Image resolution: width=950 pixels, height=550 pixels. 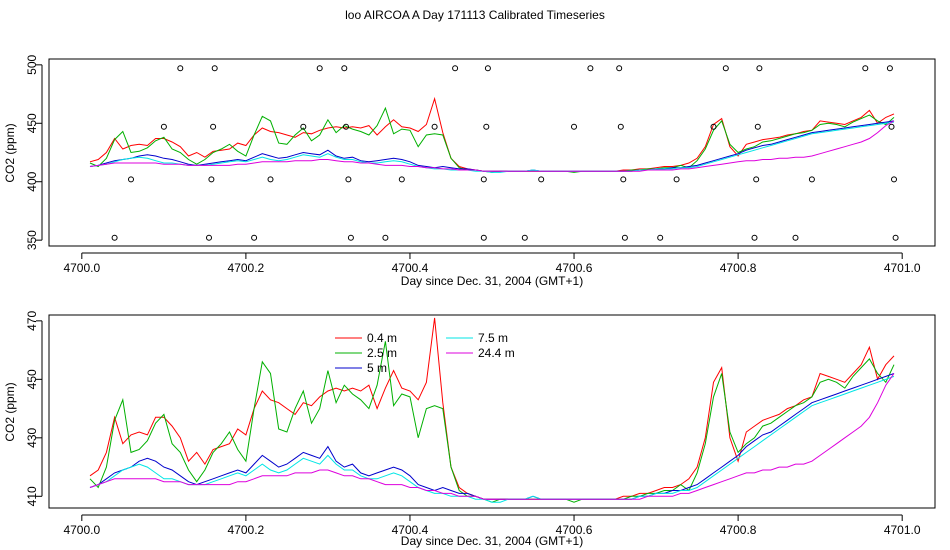 What do you see at coordinates (477, 338) in the screenshot?
I see `legend-item: 7.5 m` at bounding box center [477, 338].